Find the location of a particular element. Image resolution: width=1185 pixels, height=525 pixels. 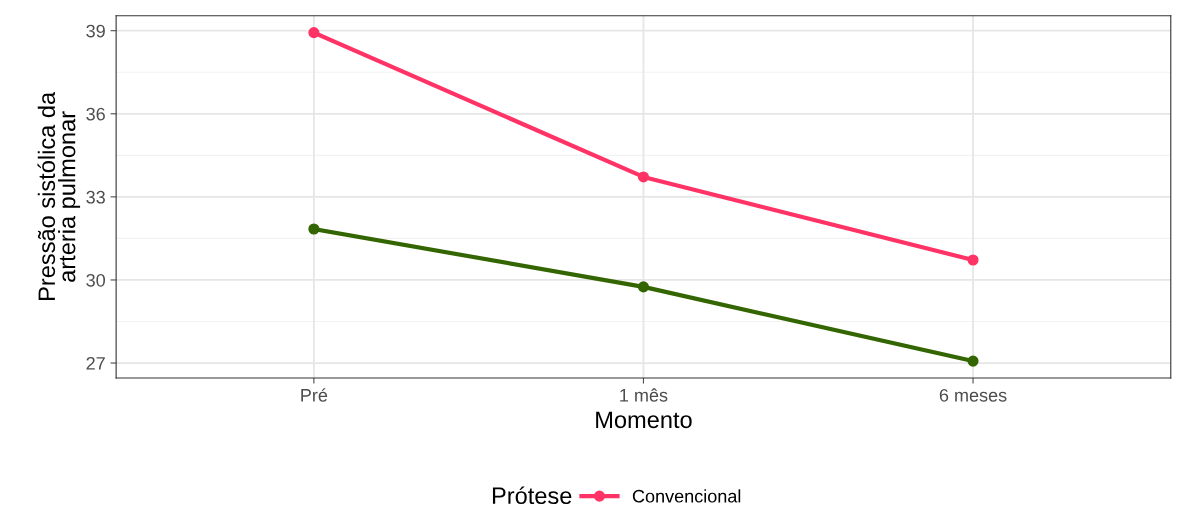

x-axis-title: Momento is located at coordinates (644, 420).